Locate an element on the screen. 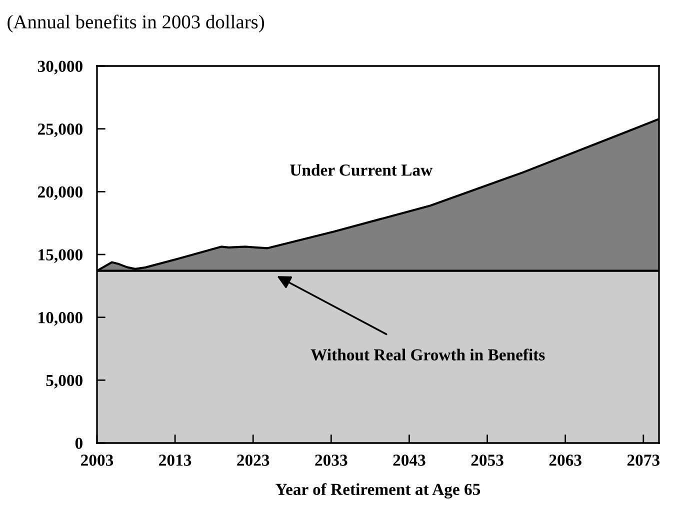 The height and width of the screenshot is (523, 675). chart-subtitle: (Annual benefits in 2003 dollars) is located at coordinates (136, 23).